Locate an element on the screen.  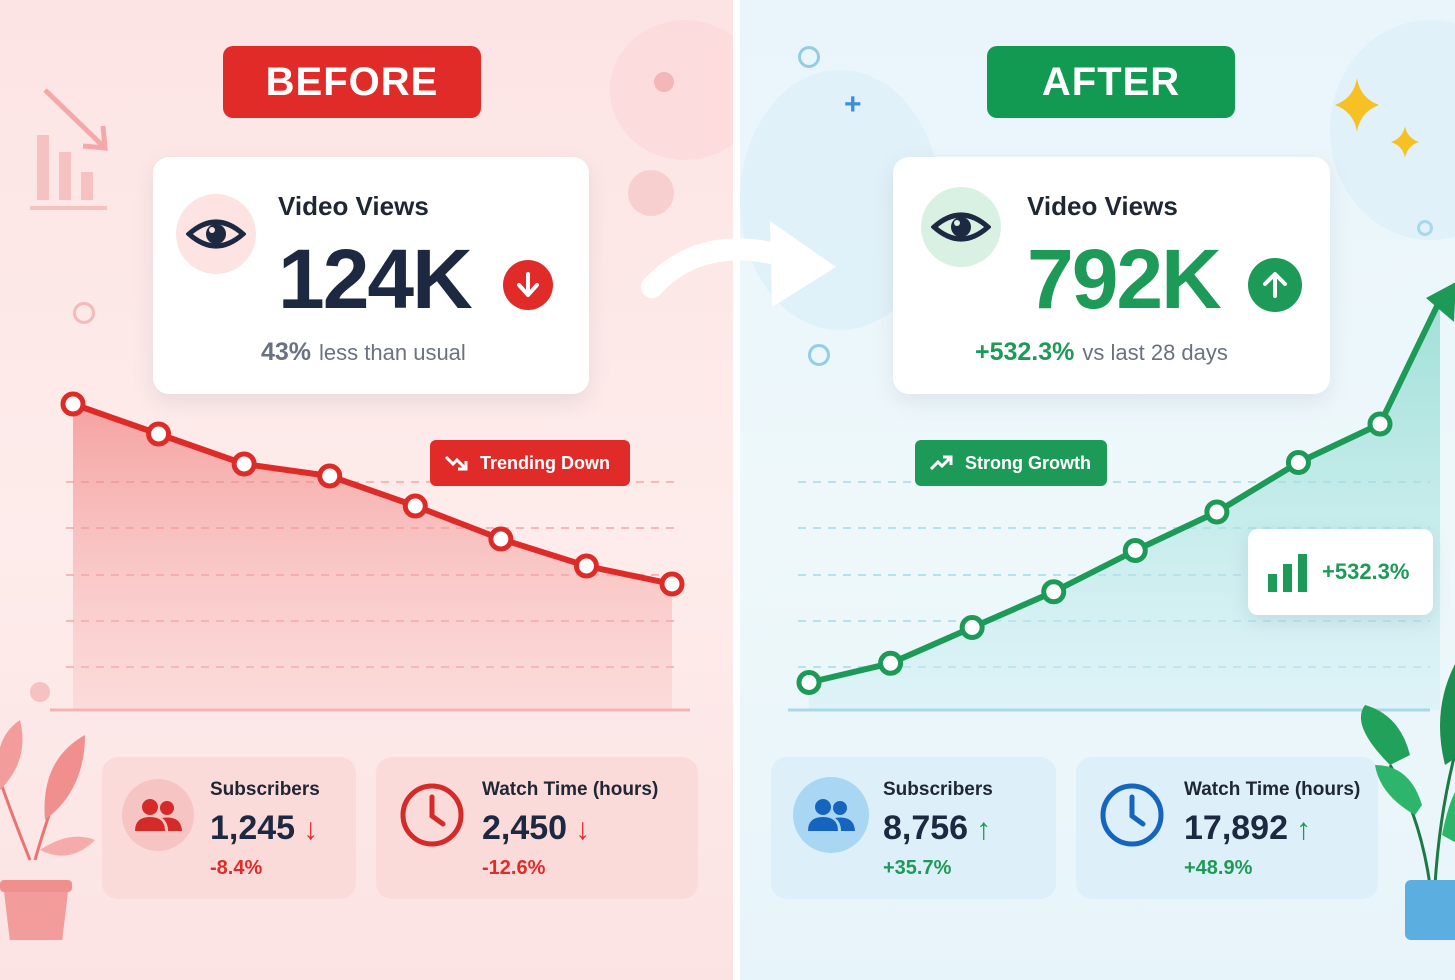
stat-value: 8,756 ↑ is located at coordinates (937, 828).